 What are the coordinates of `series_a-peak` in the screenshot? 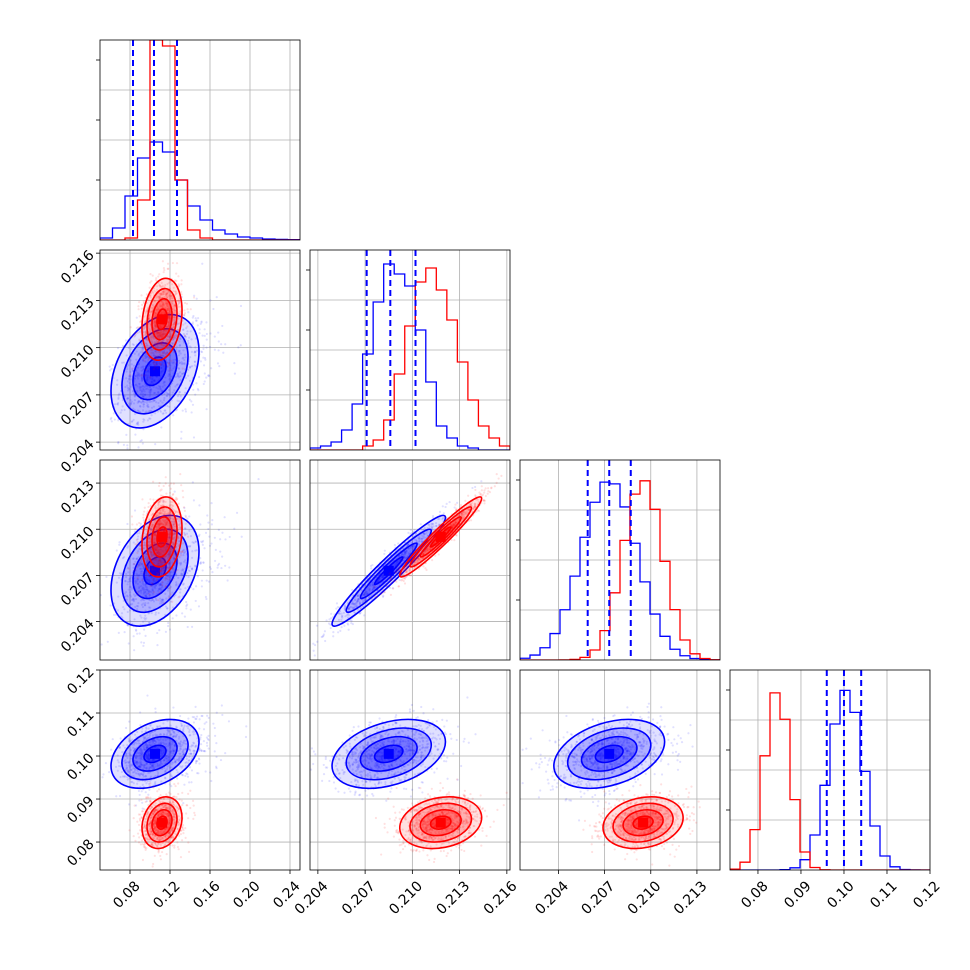 It's located at (155, 371).